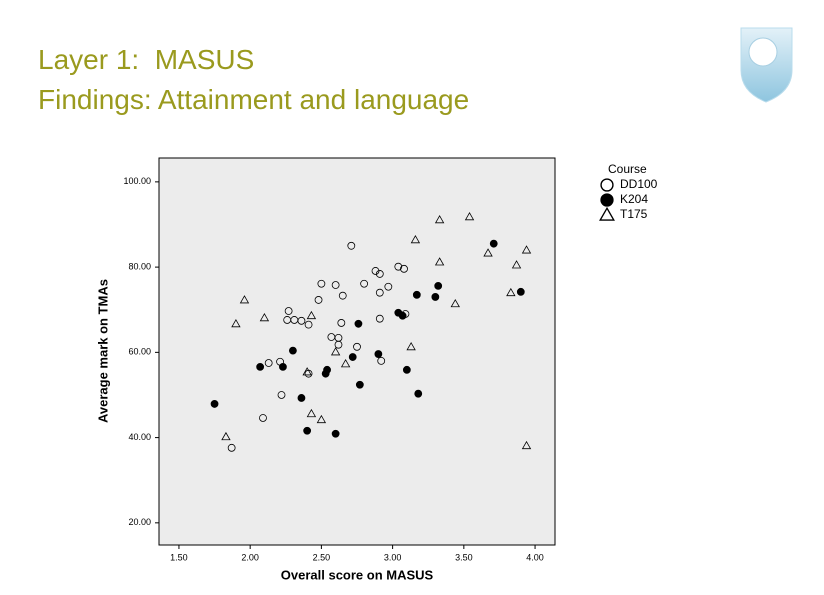 This screenshot has width=824, height=595. Describe the element at coordinates (322, 557) in the screenshot. I see `x-tick-label: 2.50` at that location.